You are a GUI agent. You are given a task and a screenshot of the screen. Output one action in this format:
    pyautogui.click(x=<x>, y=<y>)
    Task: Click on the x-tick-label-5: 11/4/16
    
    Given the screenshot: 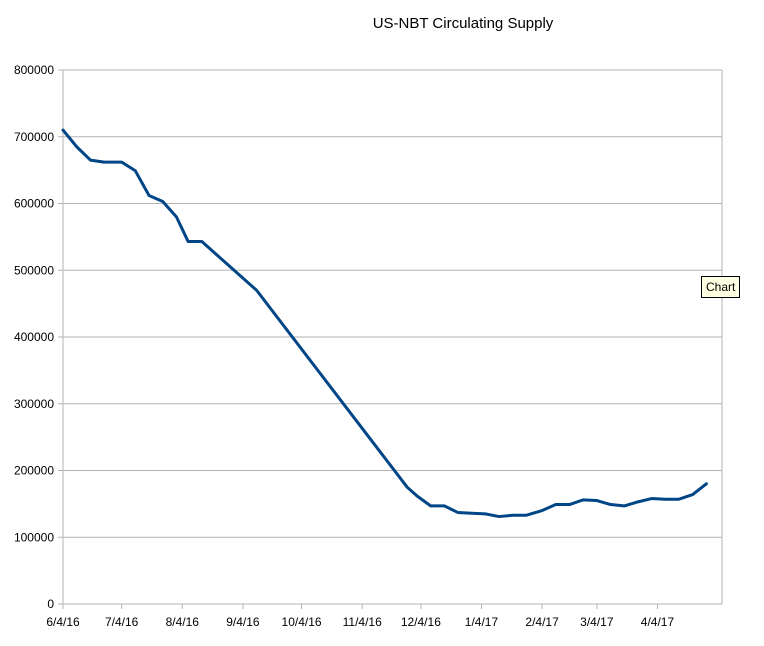 What is the action you would take?
    pyautogui.click(x=362, y=622)
    